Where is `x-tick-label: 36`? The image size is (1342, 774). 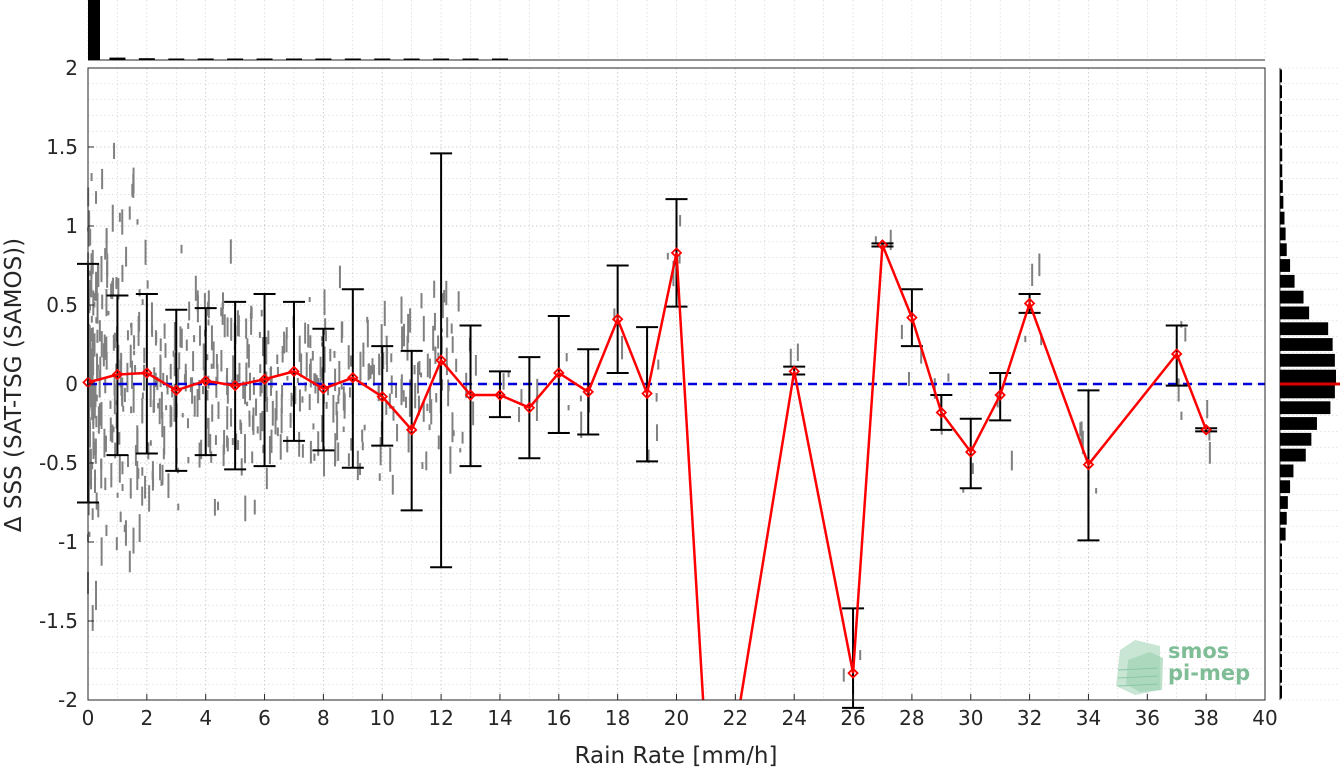 x-tick-label: 36 is located at coordinates (1147, 718).